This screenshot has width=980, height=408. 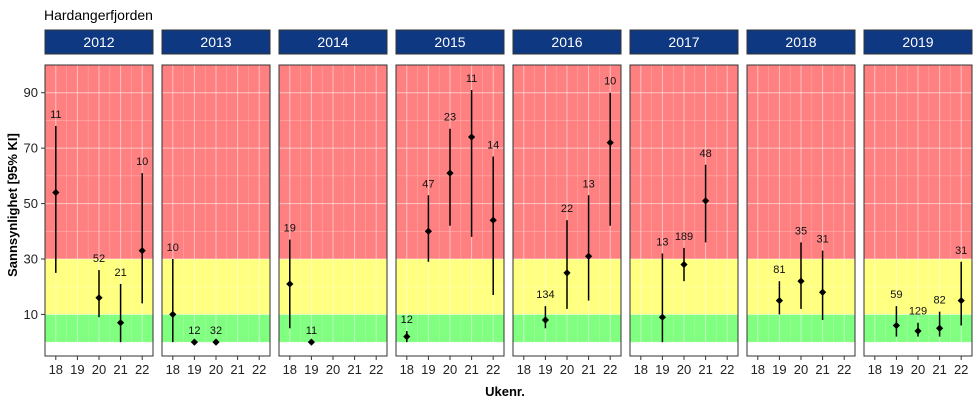 I want to click on panel-2019: 2019 18 19 20 21 22 59 129 82 31, so click(x=918, y=203).